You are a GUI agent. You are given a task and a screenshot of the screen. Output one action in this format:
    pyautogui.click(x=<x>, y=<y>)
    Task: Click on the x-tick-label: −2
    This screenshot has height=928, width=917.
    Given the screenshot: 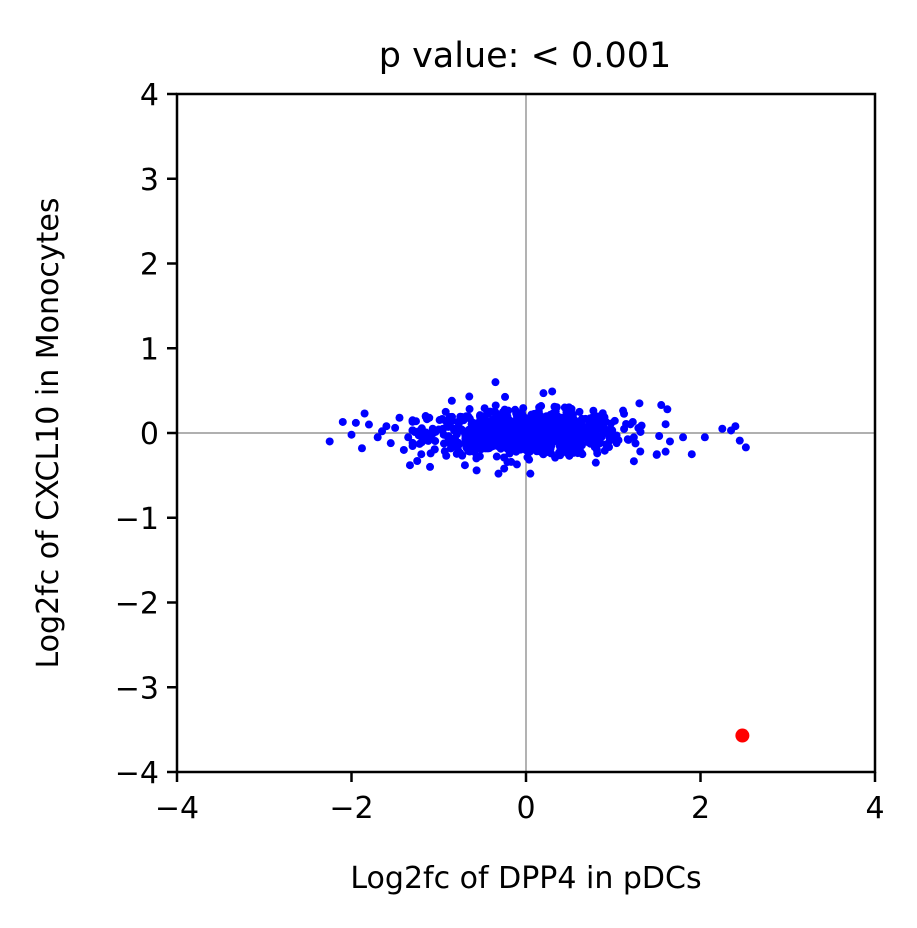 What is the action you would take?
    pyautogui.click(x=351, y=808)
    